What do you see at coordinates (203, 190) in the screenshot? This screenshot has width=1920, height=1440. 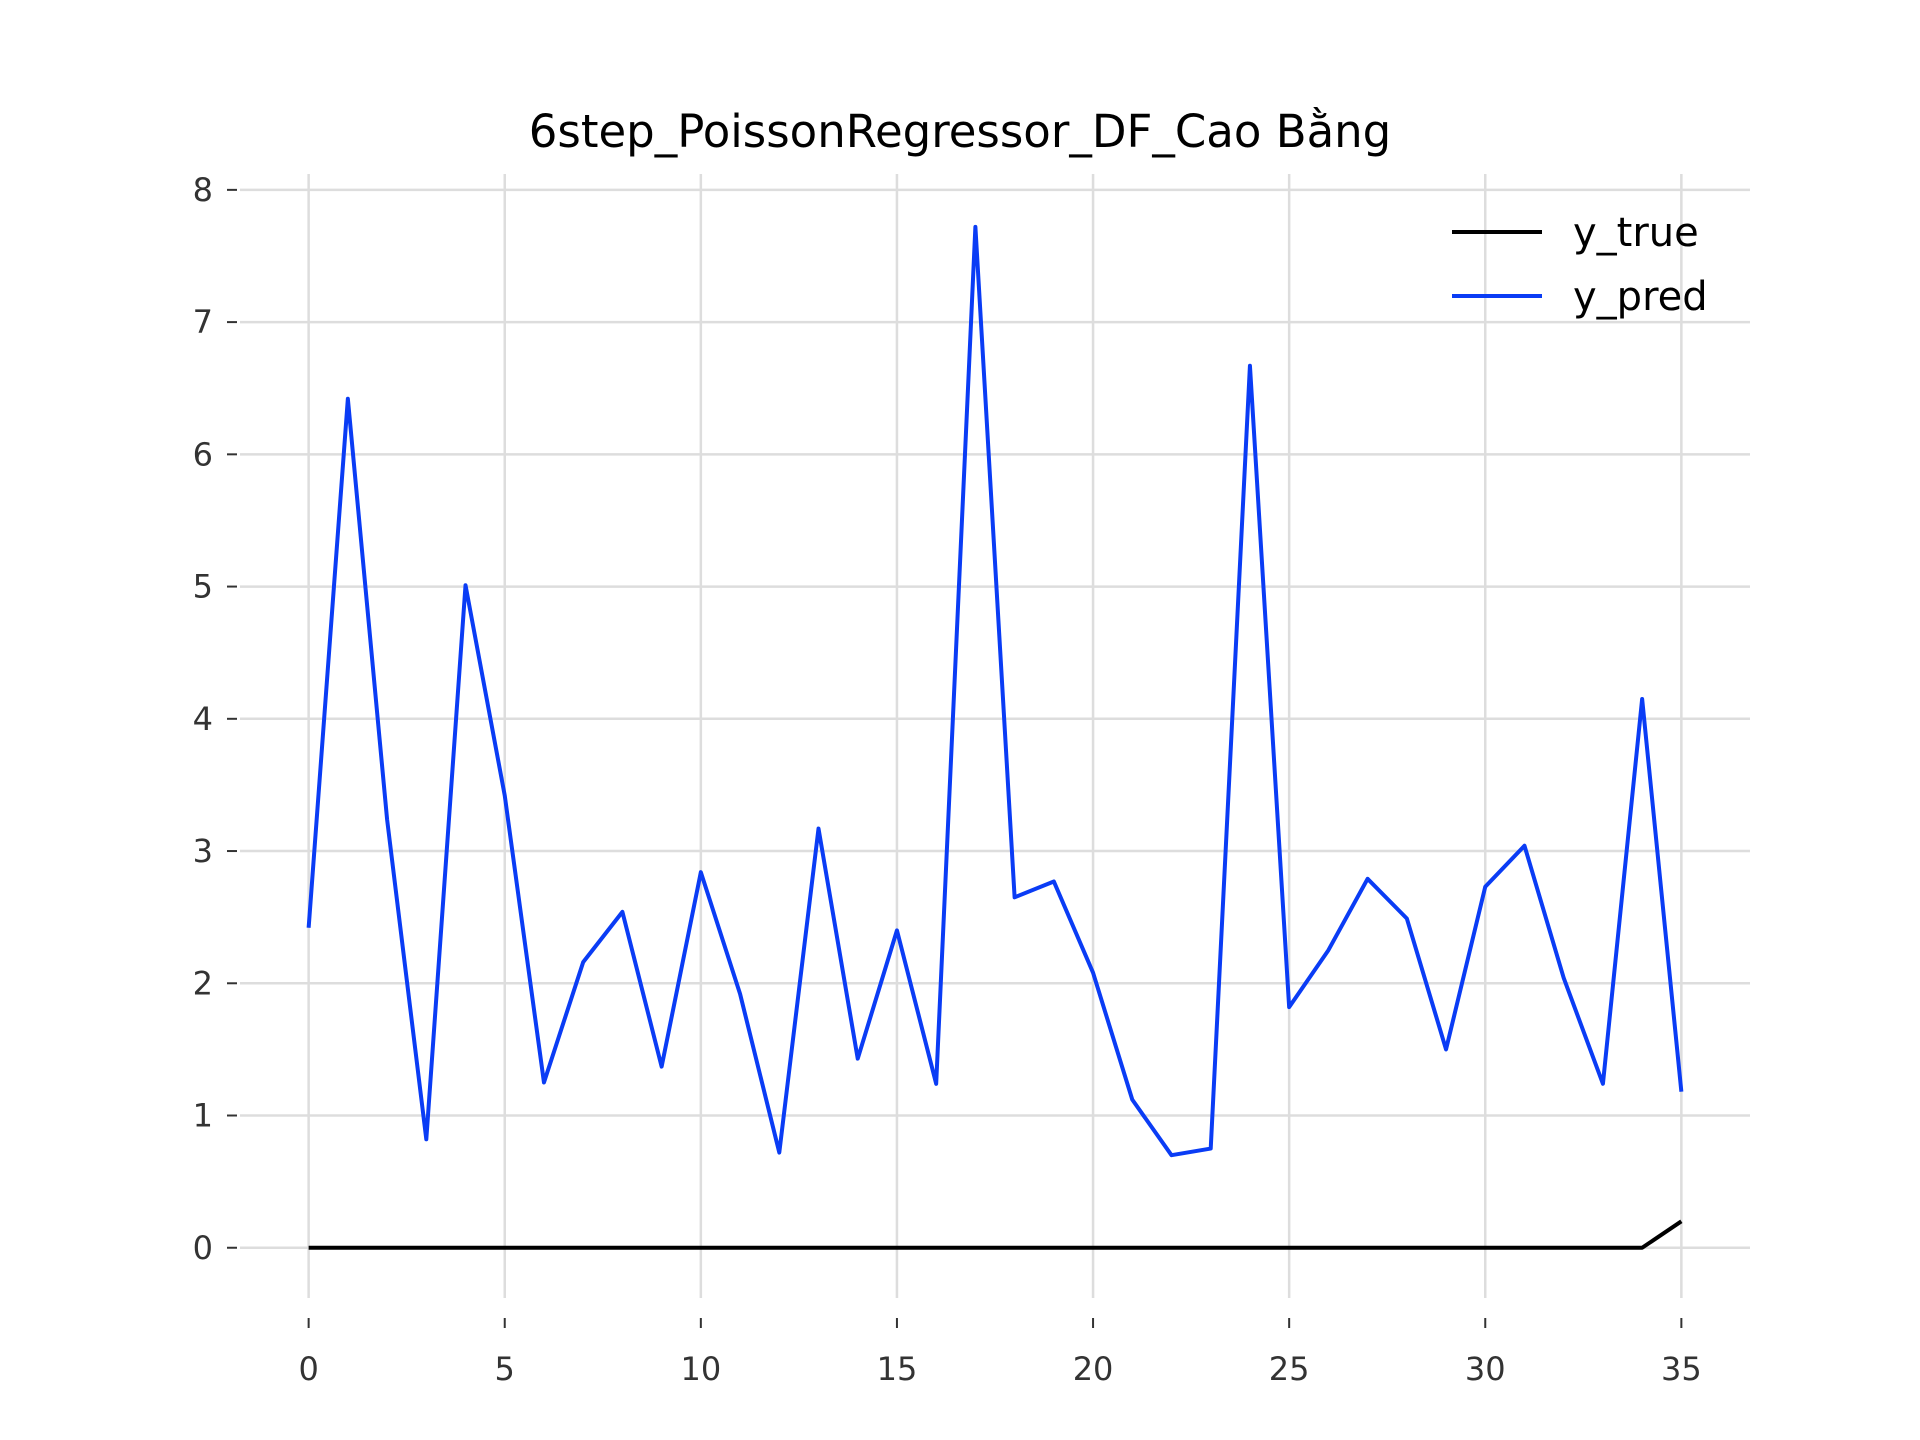 I see `y-tick-label: 8` at bounding box center [203, 190].